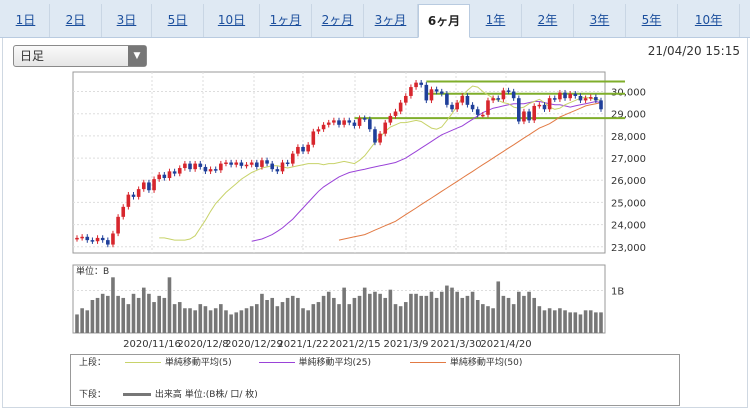  Describe the element at coordinates (628, 226) in the screenshot. I see `price-tick-label: 24,000` at that location.